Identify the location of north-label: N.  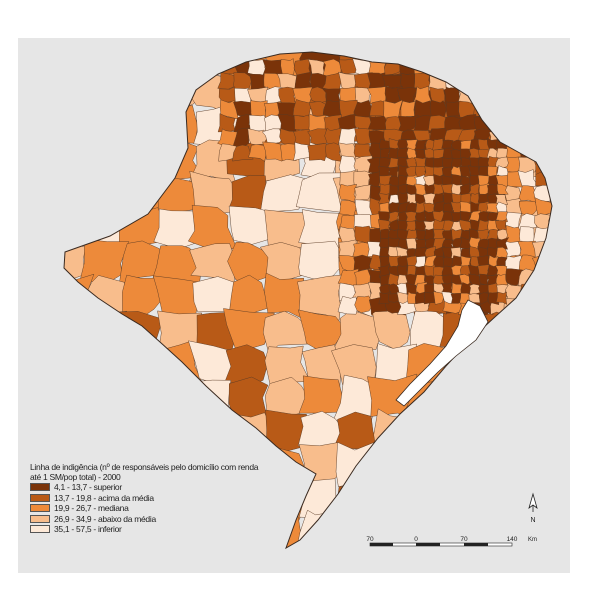
(532, 520).